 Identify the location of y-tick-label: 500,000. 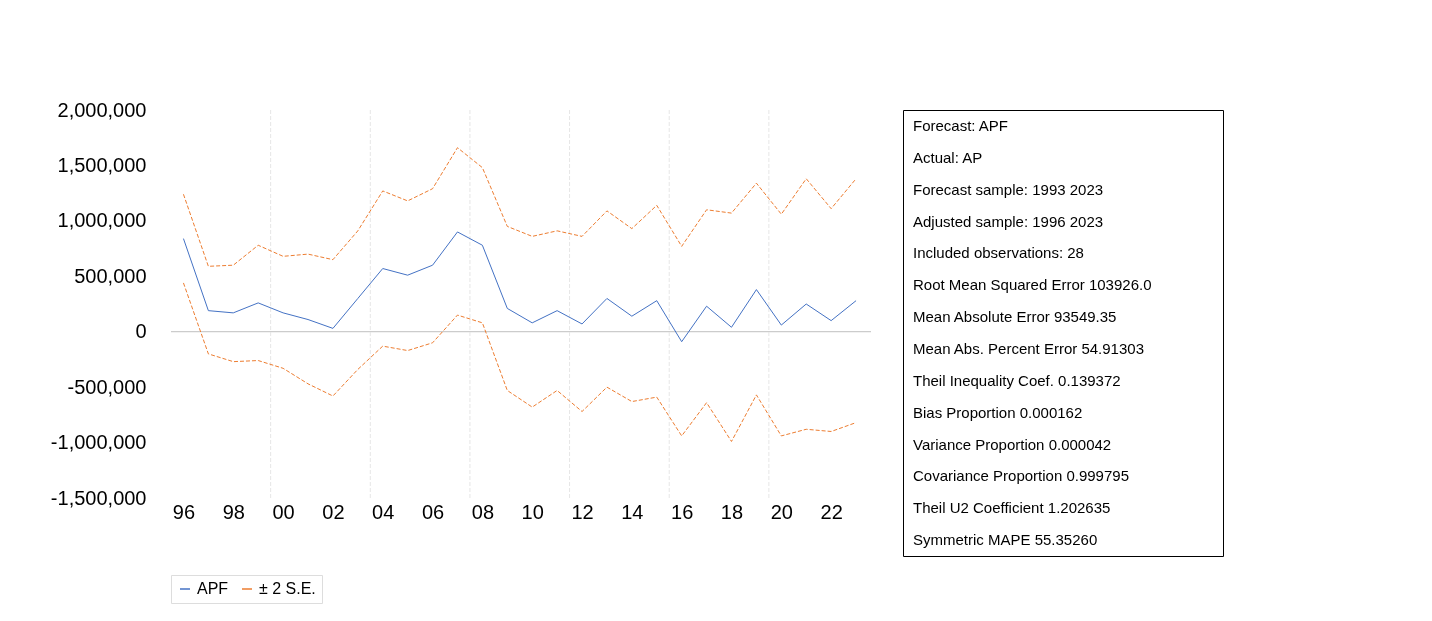
(110, 275).